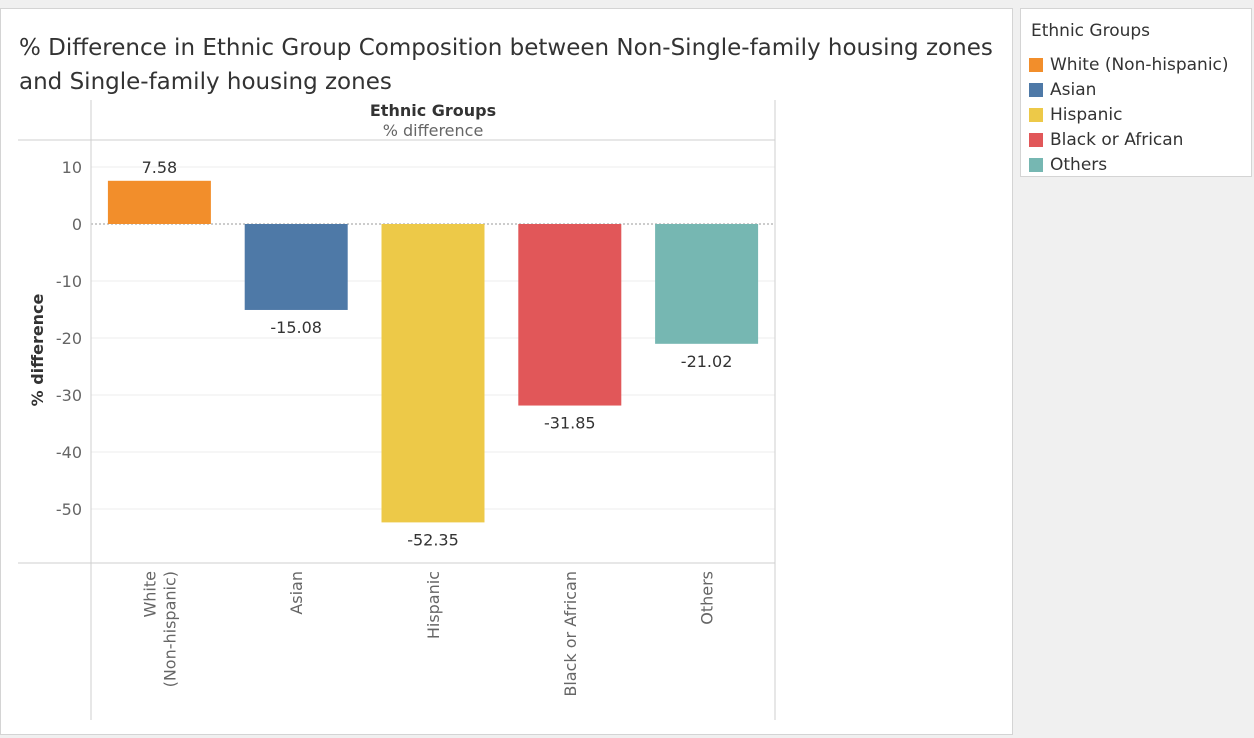 The image size is (1254, 738). I want to click on legend-label: White (Non-hispanic), so click(1139, 65).